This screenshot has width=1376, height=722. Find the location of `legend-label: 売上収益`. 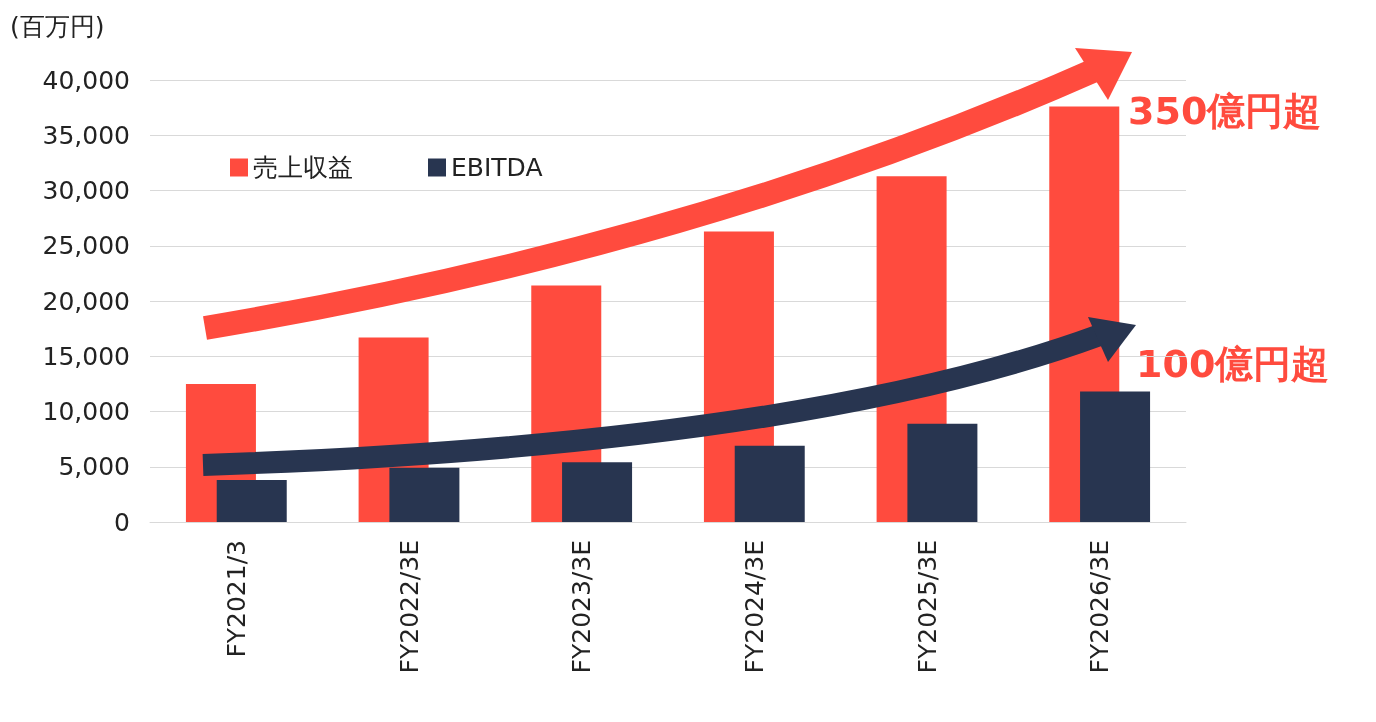

legend-label: 売上収益 is located at coordinates (303, 167).